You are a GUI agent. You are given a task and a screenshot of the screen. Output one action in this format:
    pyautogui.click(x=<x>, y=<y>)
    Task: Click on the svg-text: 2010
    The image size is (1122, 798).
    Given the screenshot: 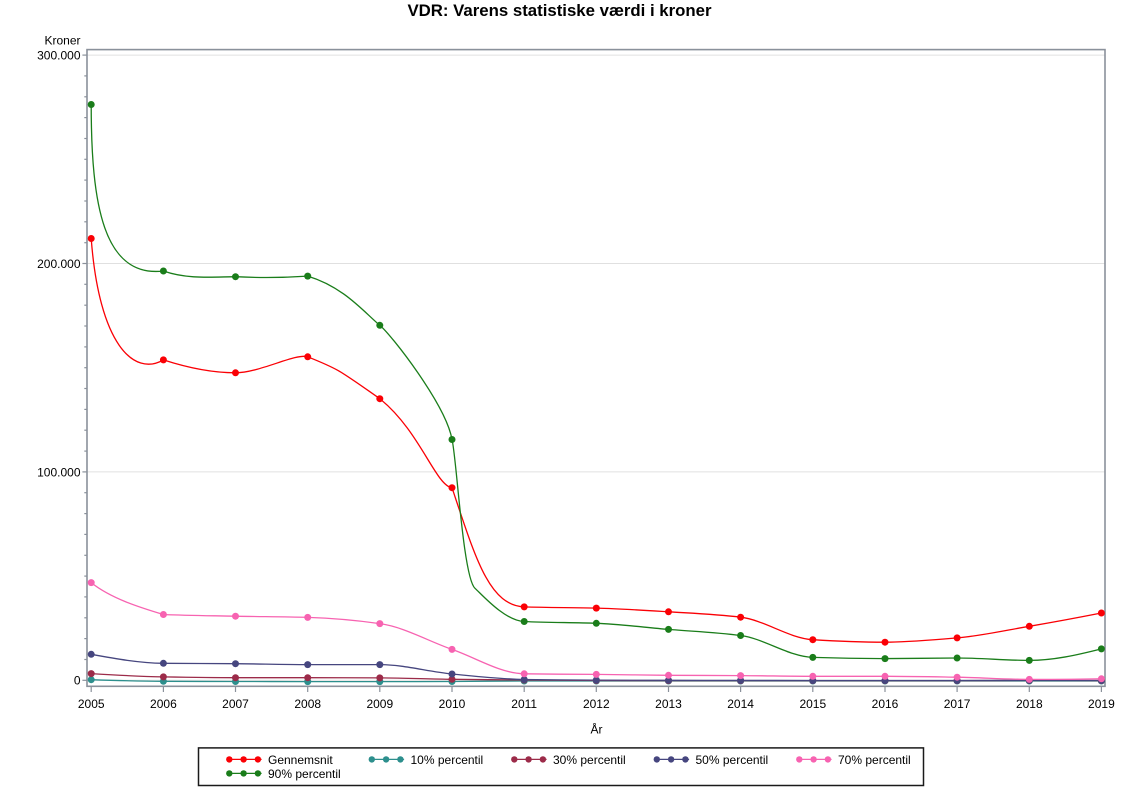 What is the action you would take?
    pyautogui.click(x=452, y=704)
    